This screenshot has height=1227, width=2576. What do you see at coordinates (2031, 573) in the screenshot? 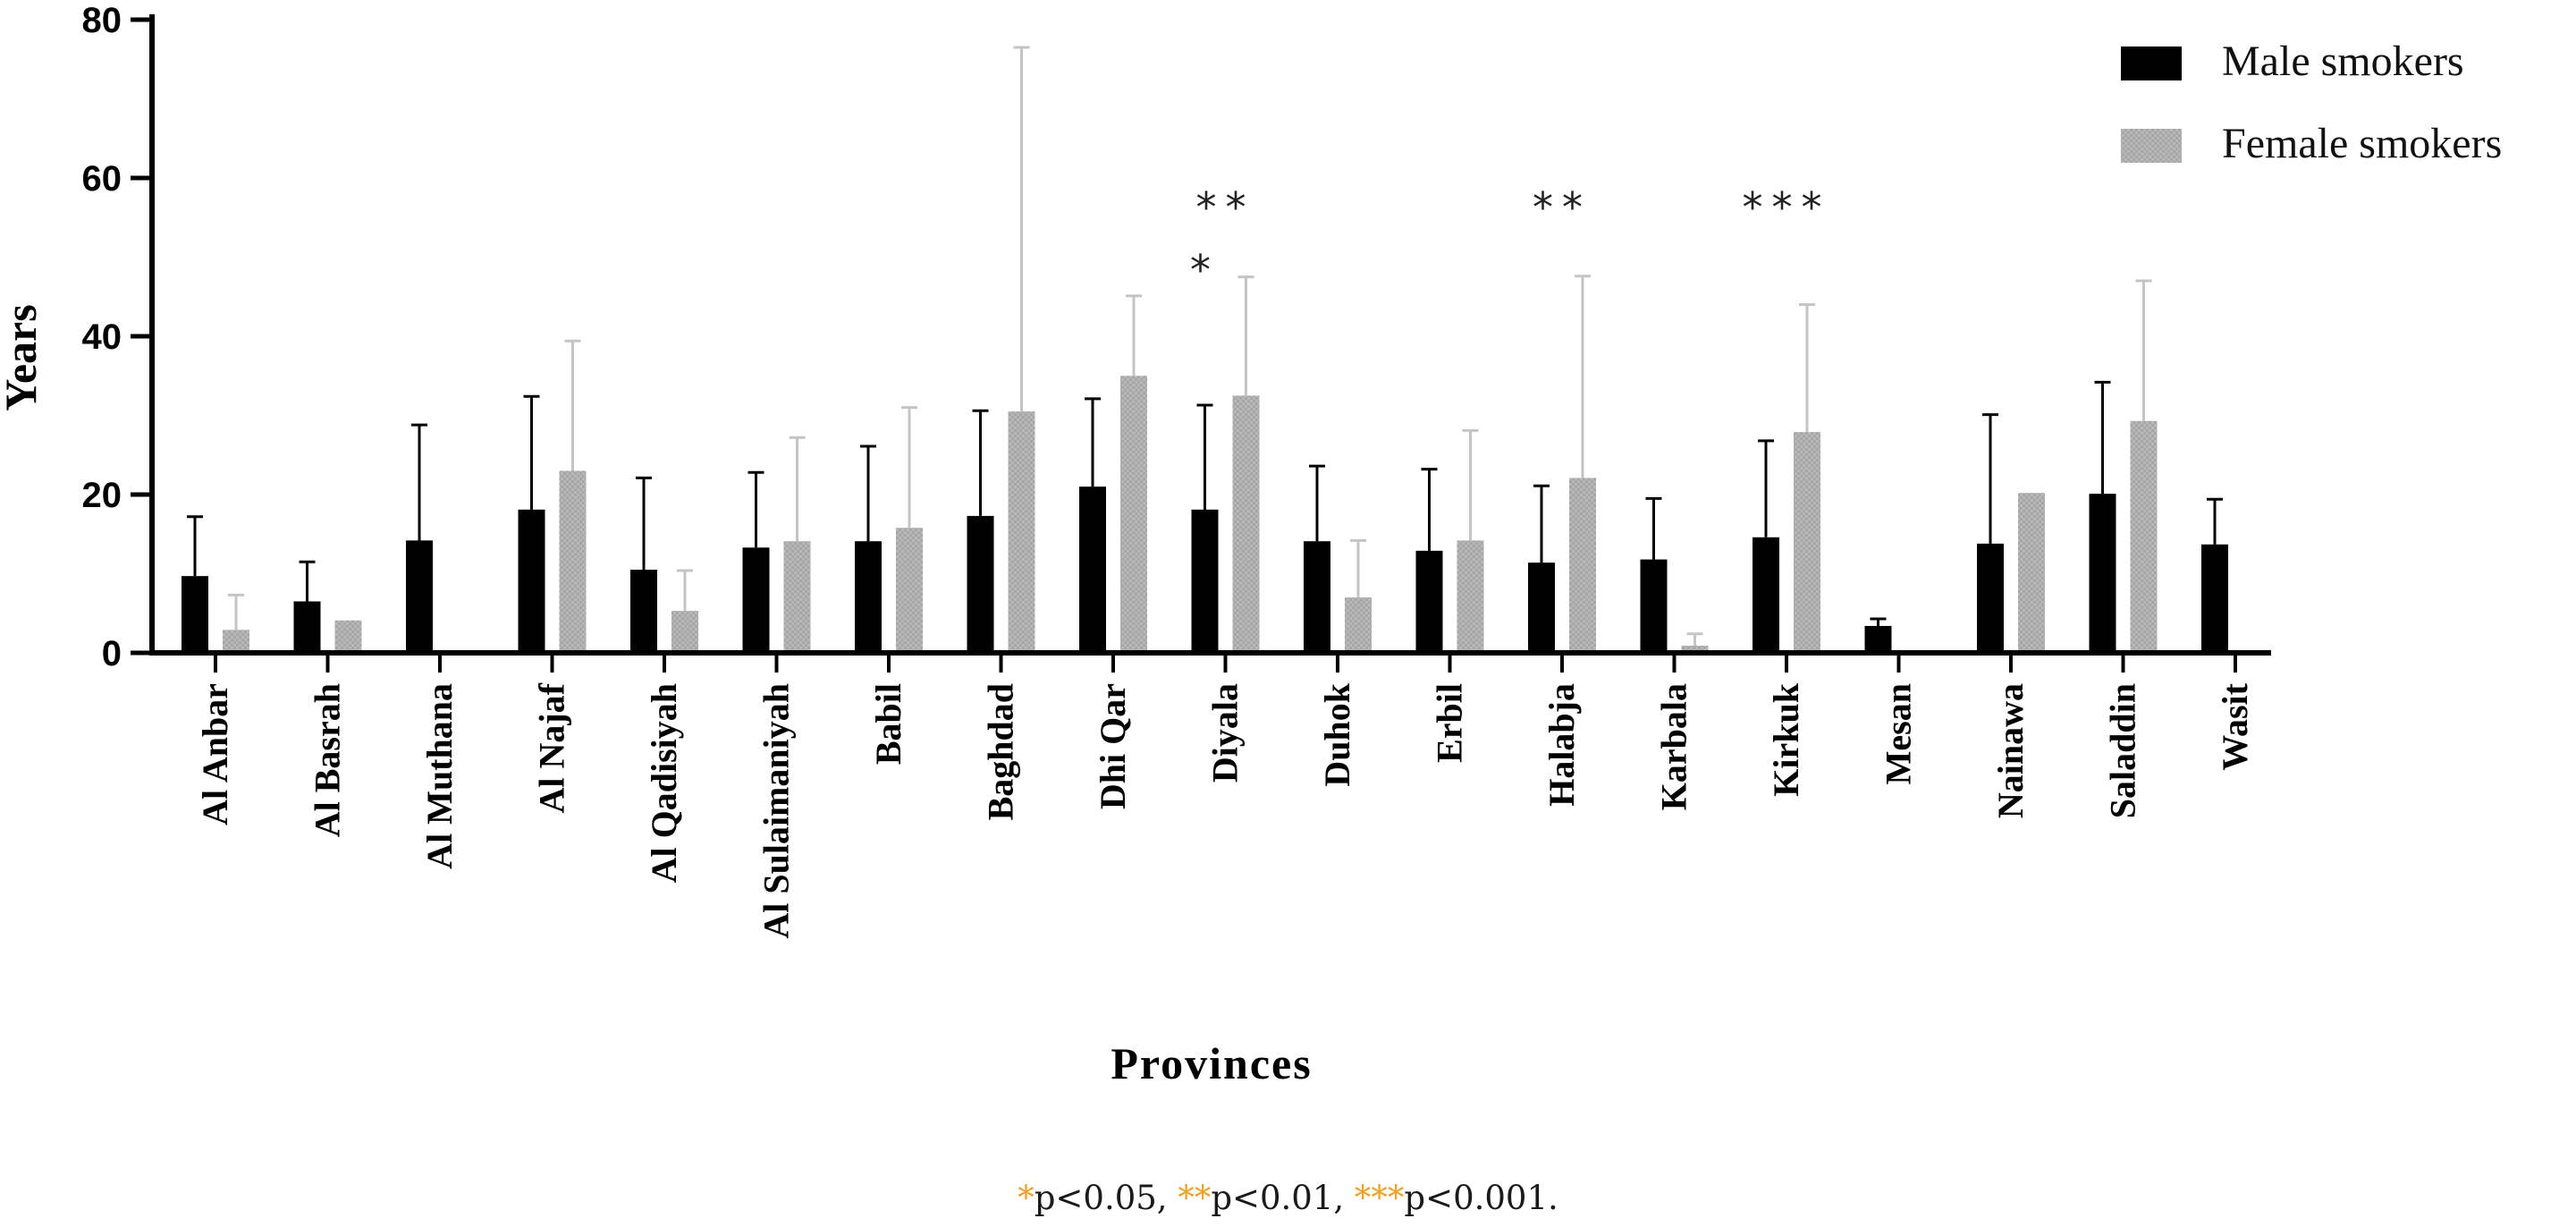
I see `bar-female-smokers-nainawa` at bounding box center [2031, 573].